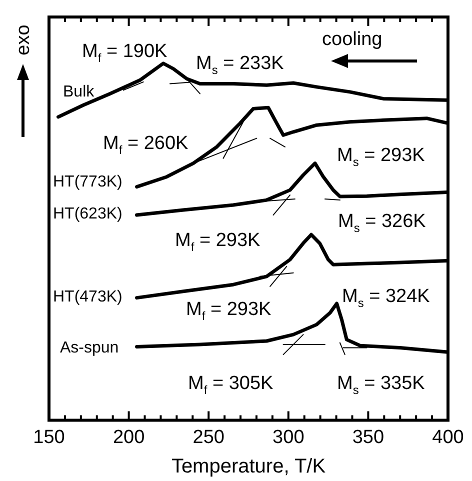 The image size is (472, 481). What do you see at coordinates (208, 437) in the screenshot?
I see `x-tick-label: 250` at bounding box center [208, 437].